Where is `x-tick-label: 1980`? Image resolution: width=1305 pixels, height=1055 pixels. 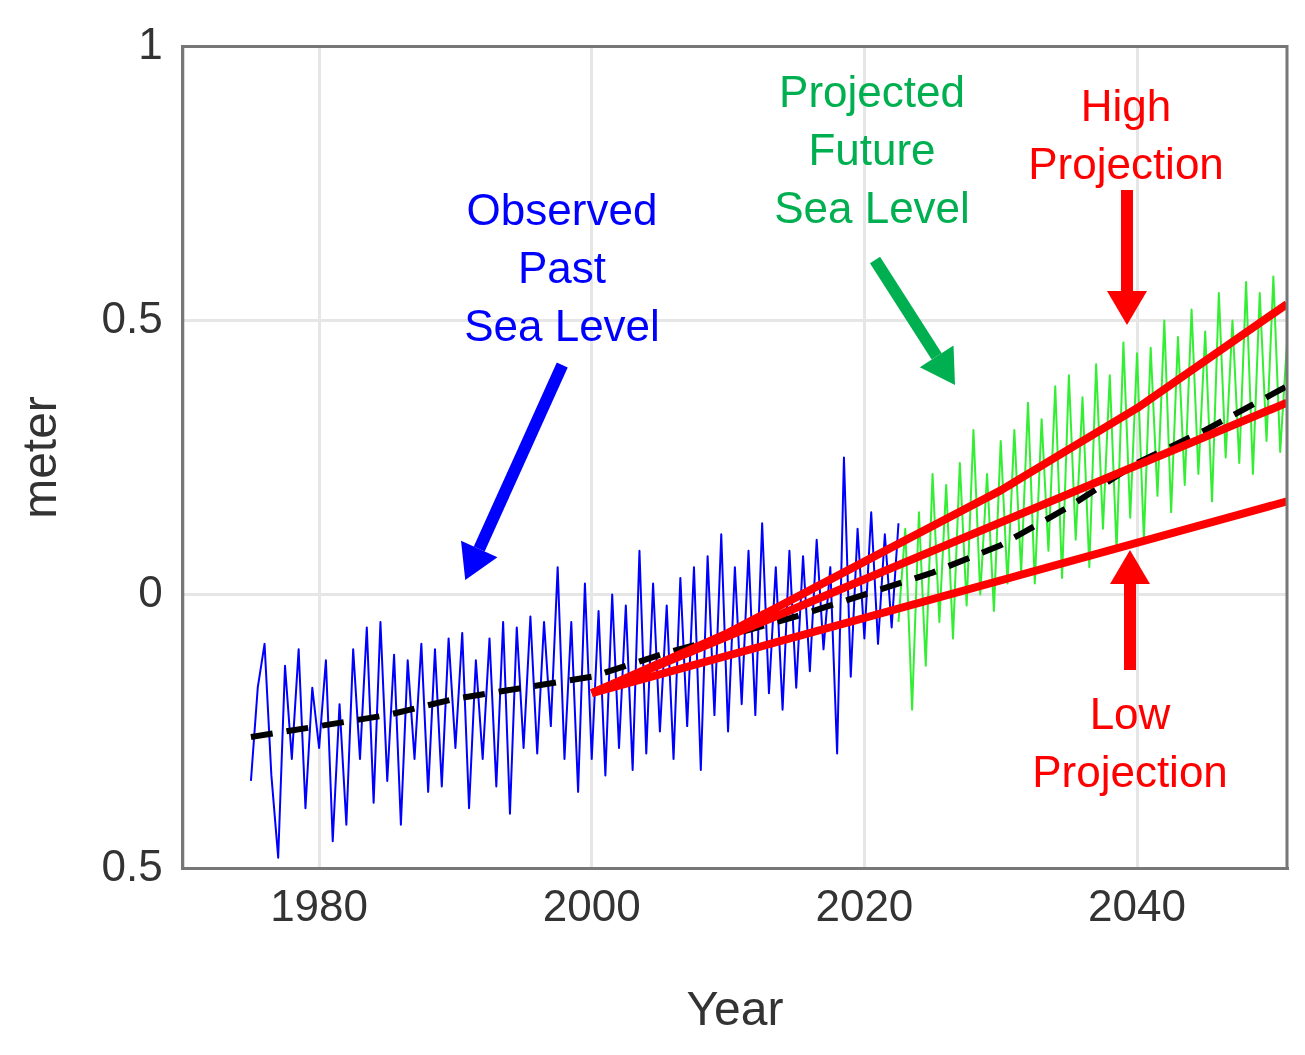
x-tick-label: 1980 is located at coordinates (319, 906).